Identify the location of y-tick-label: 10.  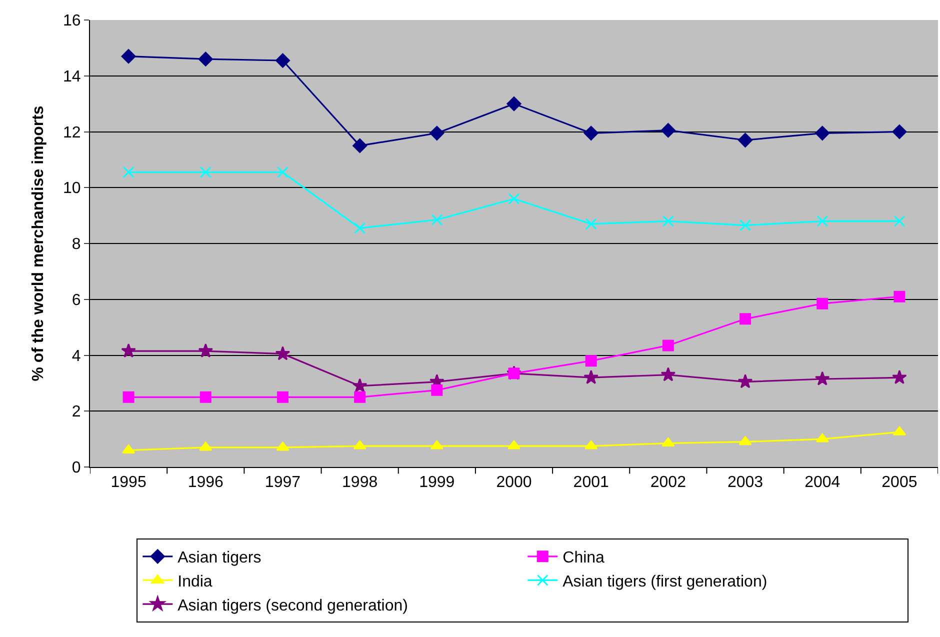
(72, 189).